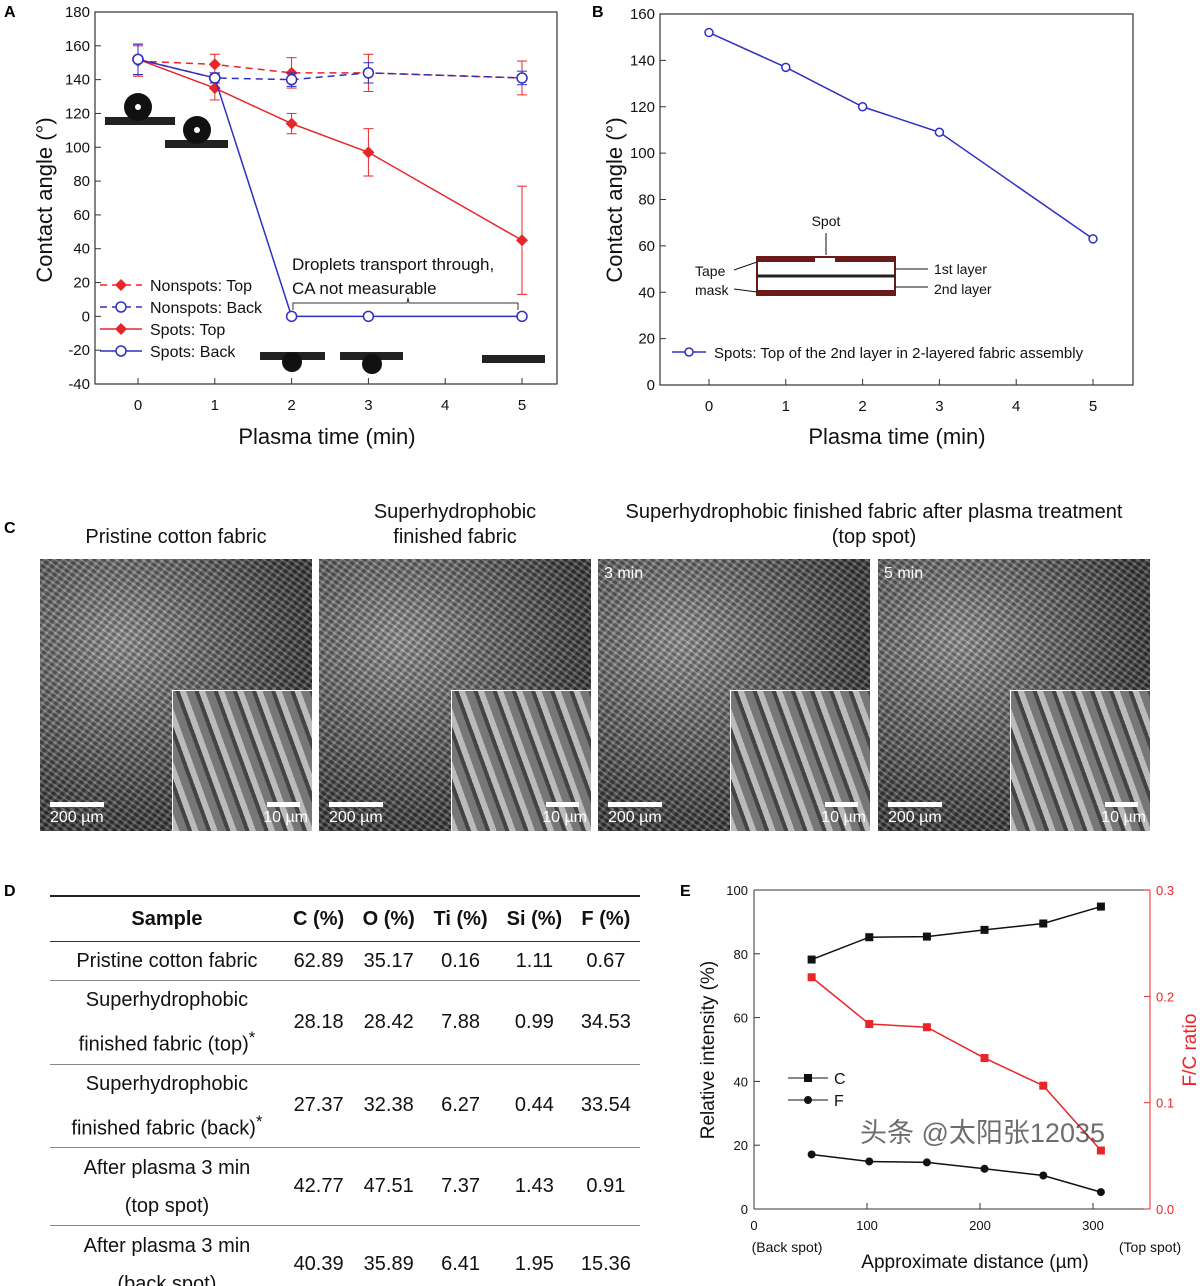 The width and height of the screenshot is (1200, 1286). Describe the element at coordinates (81, 283) in the screenshot. I see `y-tick-label: 20` at that location.